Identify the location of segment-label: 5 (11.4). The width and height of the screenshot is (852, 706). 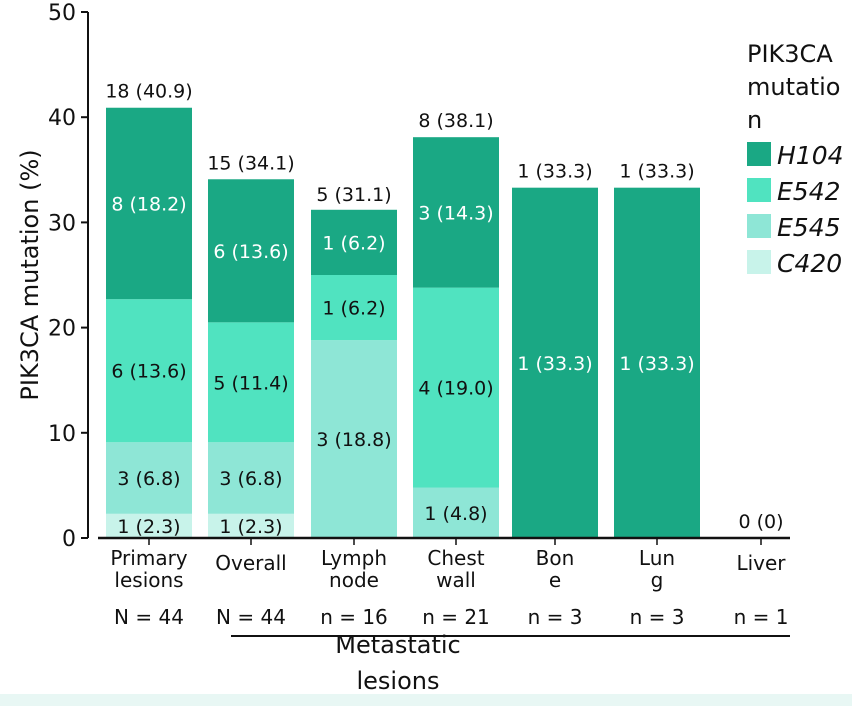
(250, 383).